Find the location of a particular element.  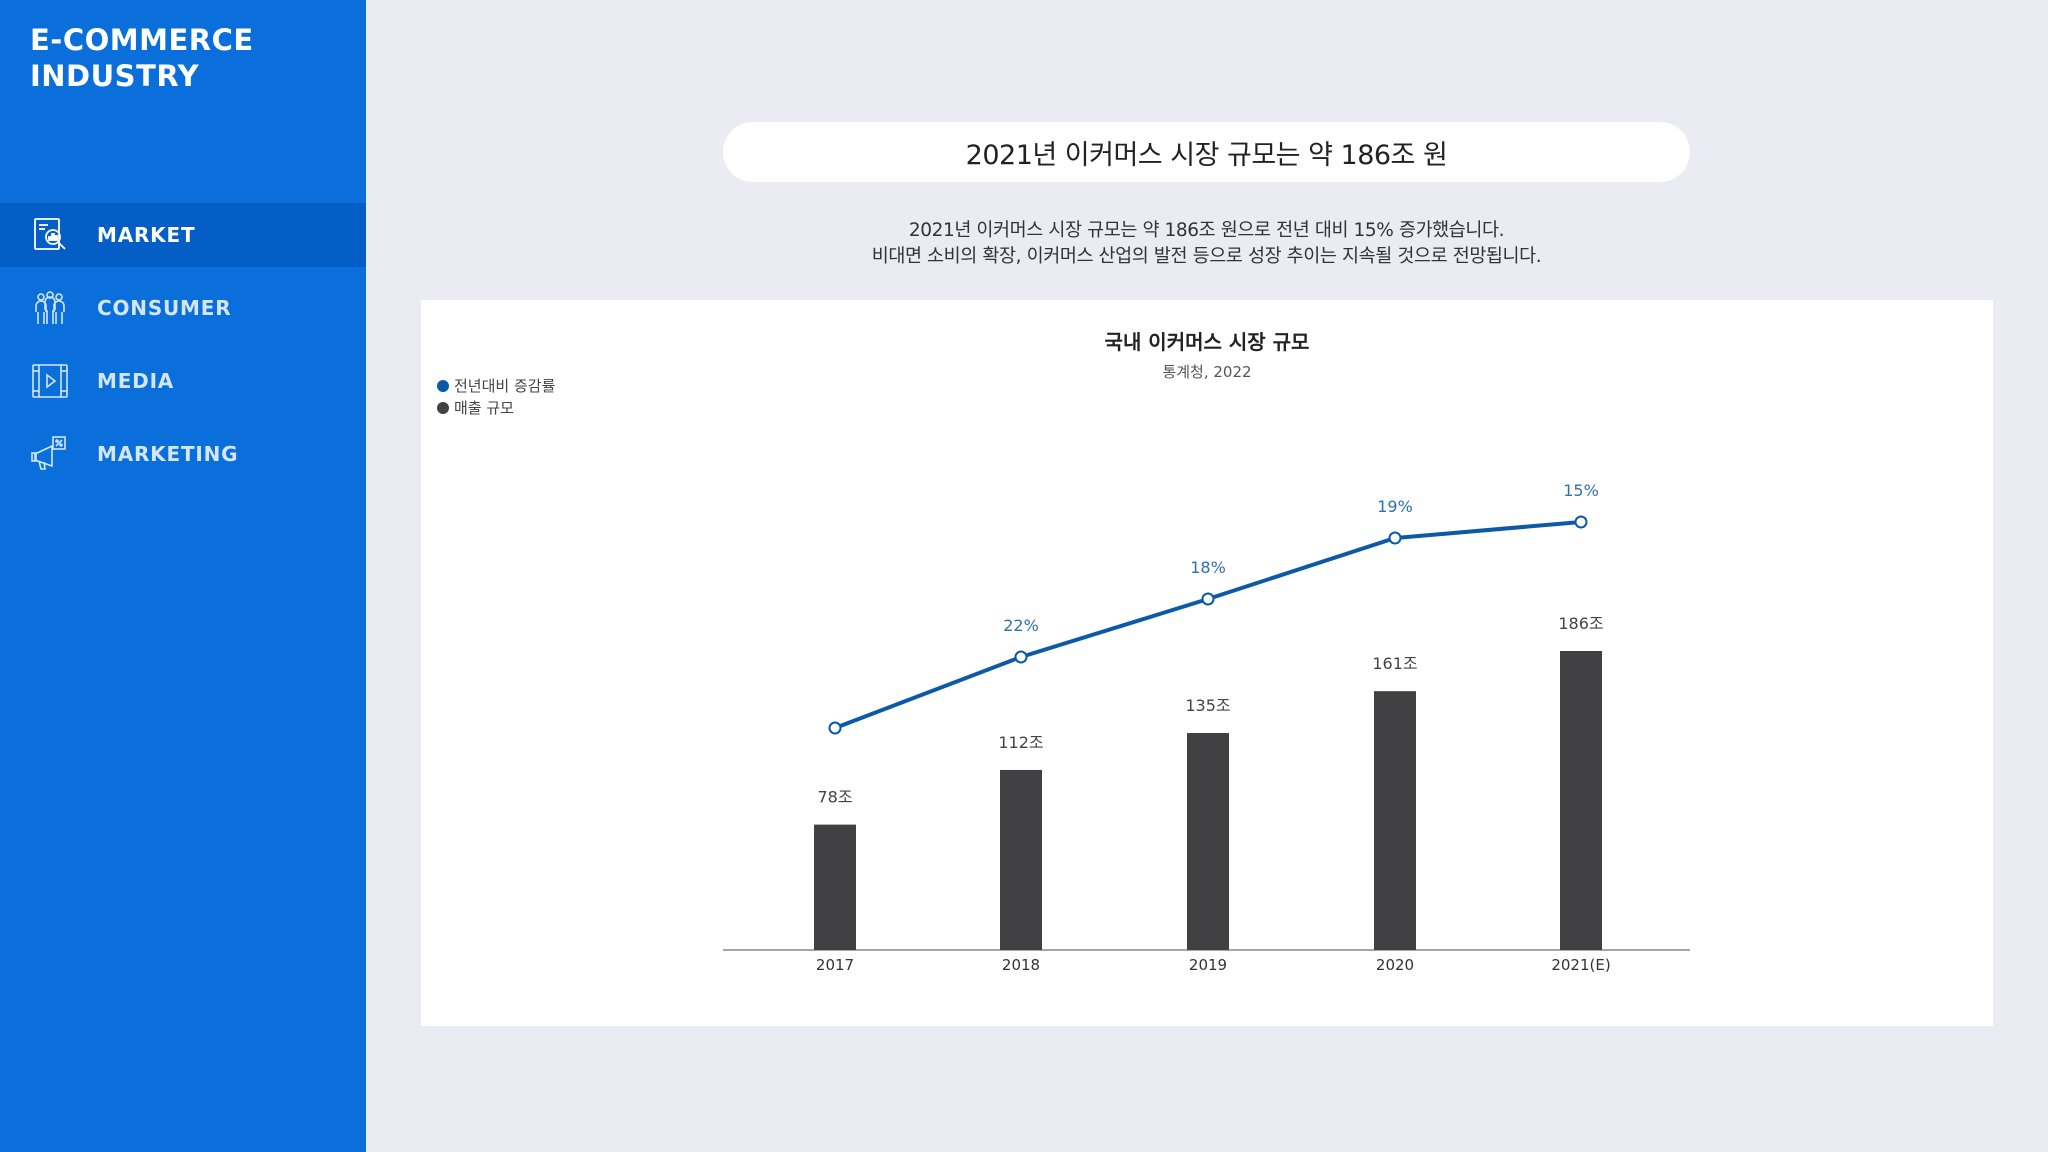

x-tick-label: 2019 is located at coordinates (1208, 965).